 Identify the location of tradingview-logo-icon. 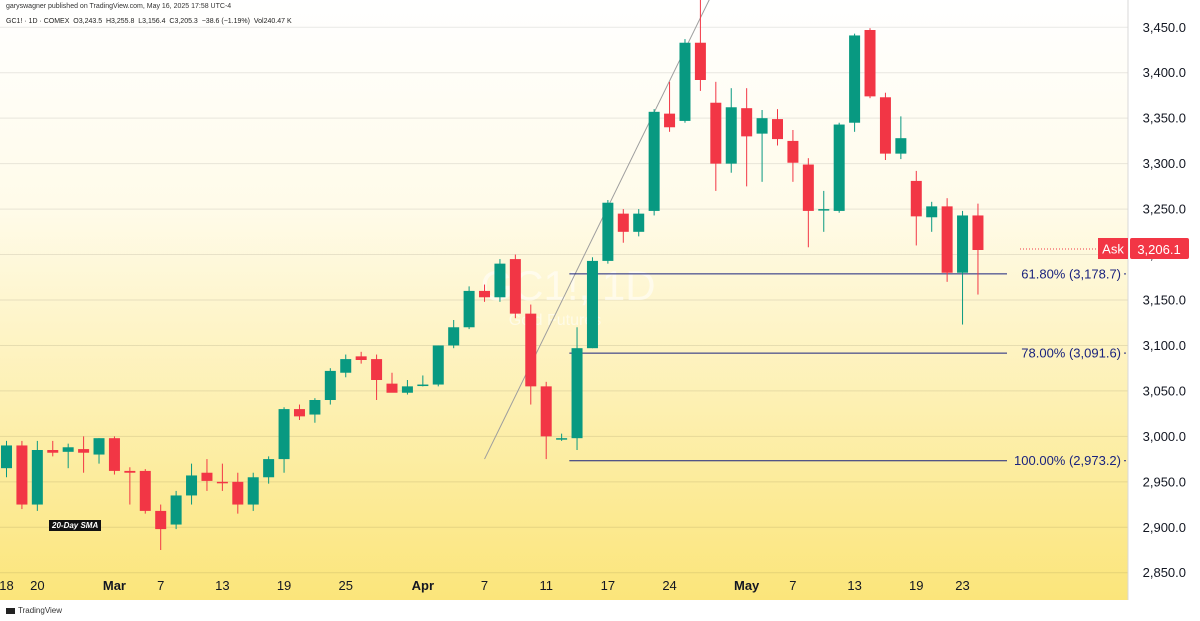
(10, 610).